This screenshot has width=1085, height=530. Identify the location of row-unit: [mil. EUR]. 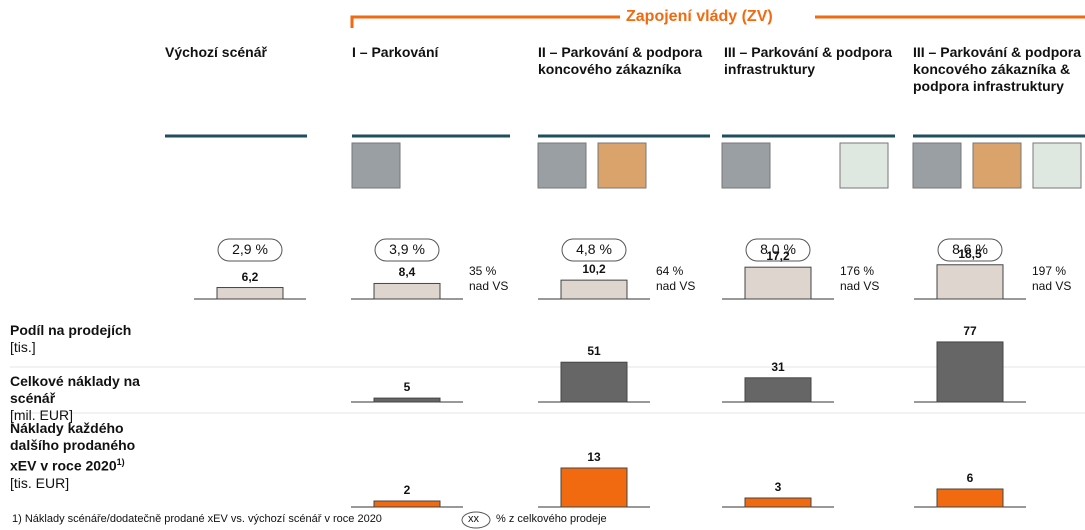
(41, 415).